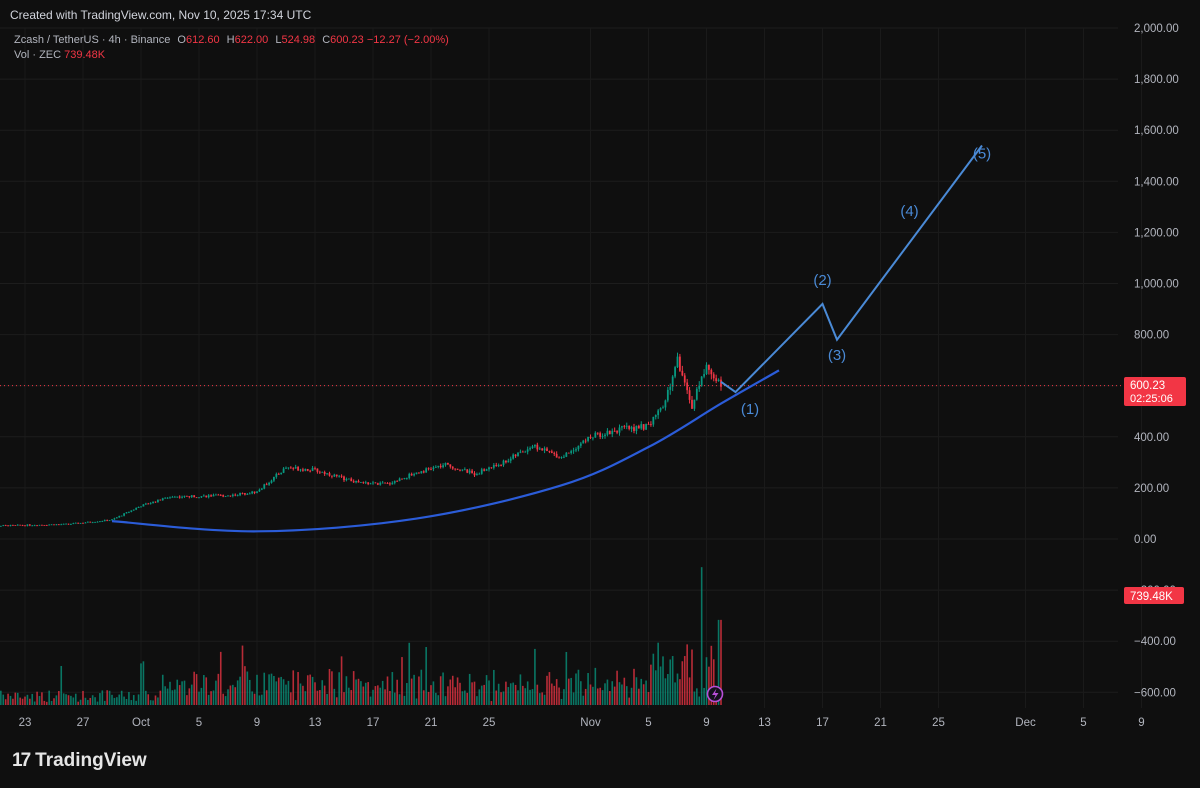 The image size is (1200, 788). I want to click on price-tick-label: 800.00, so click(1151, 336).